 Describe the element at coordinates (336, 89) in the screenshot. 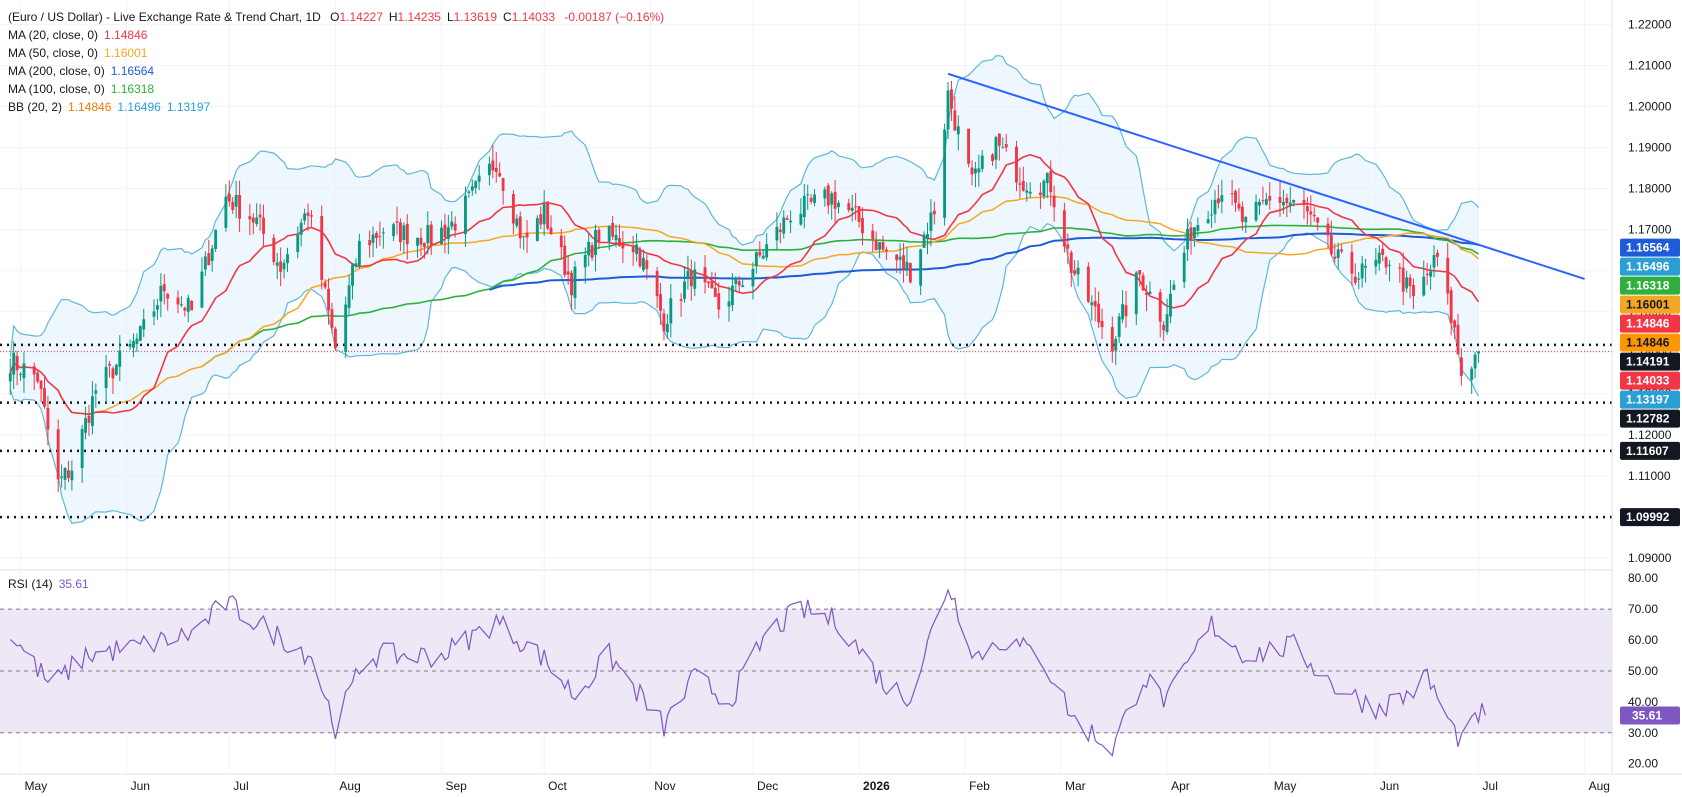

I see `indicator-row: MA (100, close, 0) 1.16318` at that location.